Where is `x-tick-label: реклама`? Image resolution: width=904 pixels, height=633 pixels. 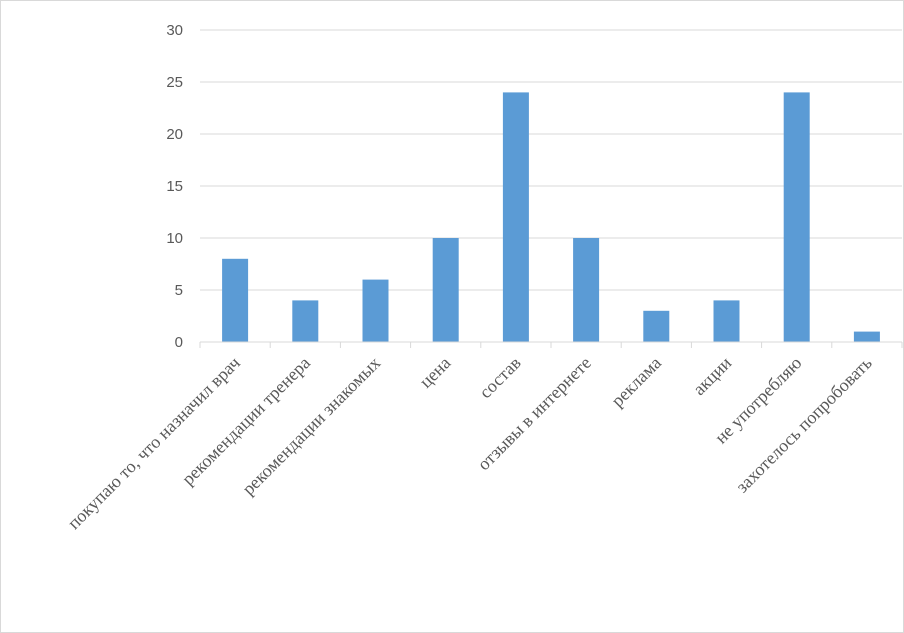
x-tick-label: реклама is located at coordinates (636, 382).